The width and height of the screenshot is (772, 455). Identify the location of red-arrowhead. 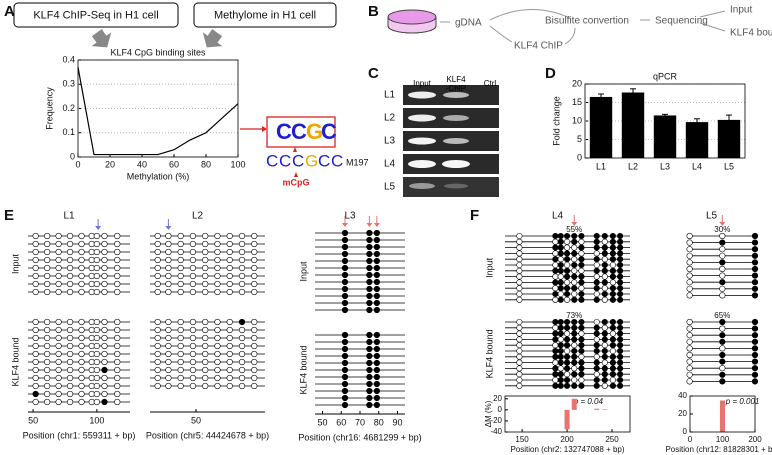
(264, 129).